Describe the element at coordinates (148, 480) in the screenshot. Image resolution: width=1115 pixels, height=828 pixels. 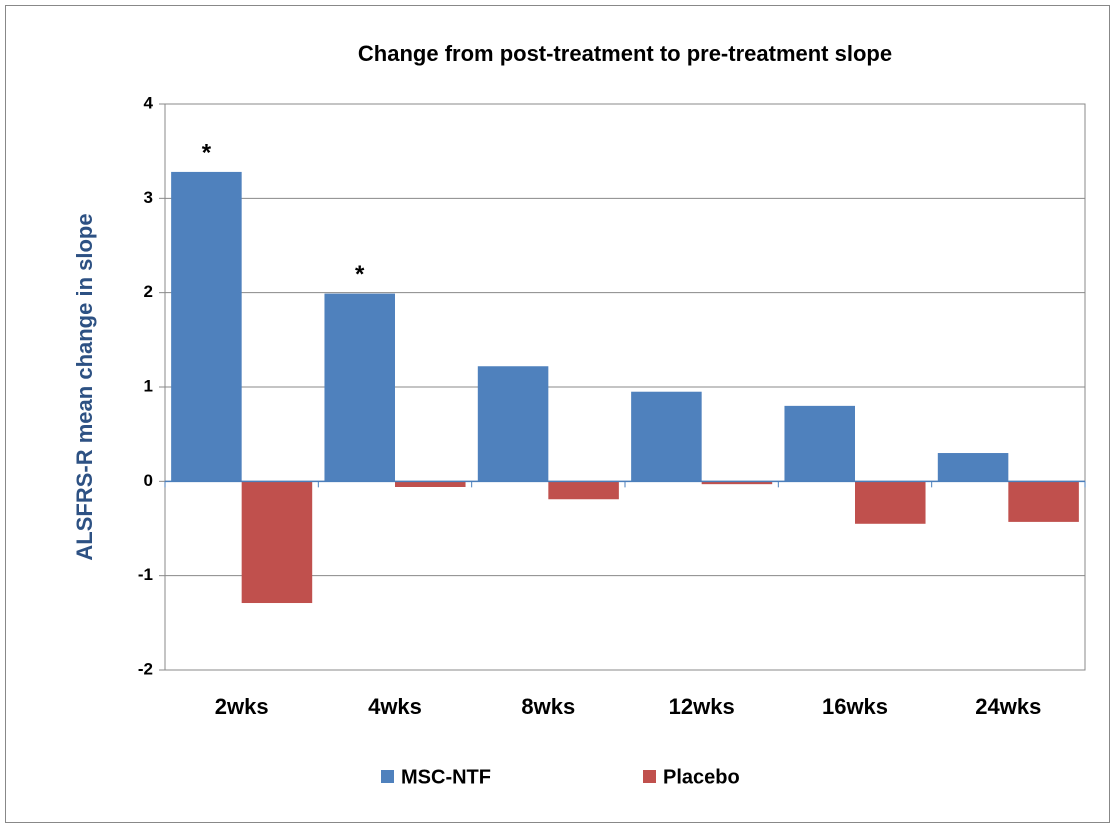
I see `y-tick-label: 0` at that location.